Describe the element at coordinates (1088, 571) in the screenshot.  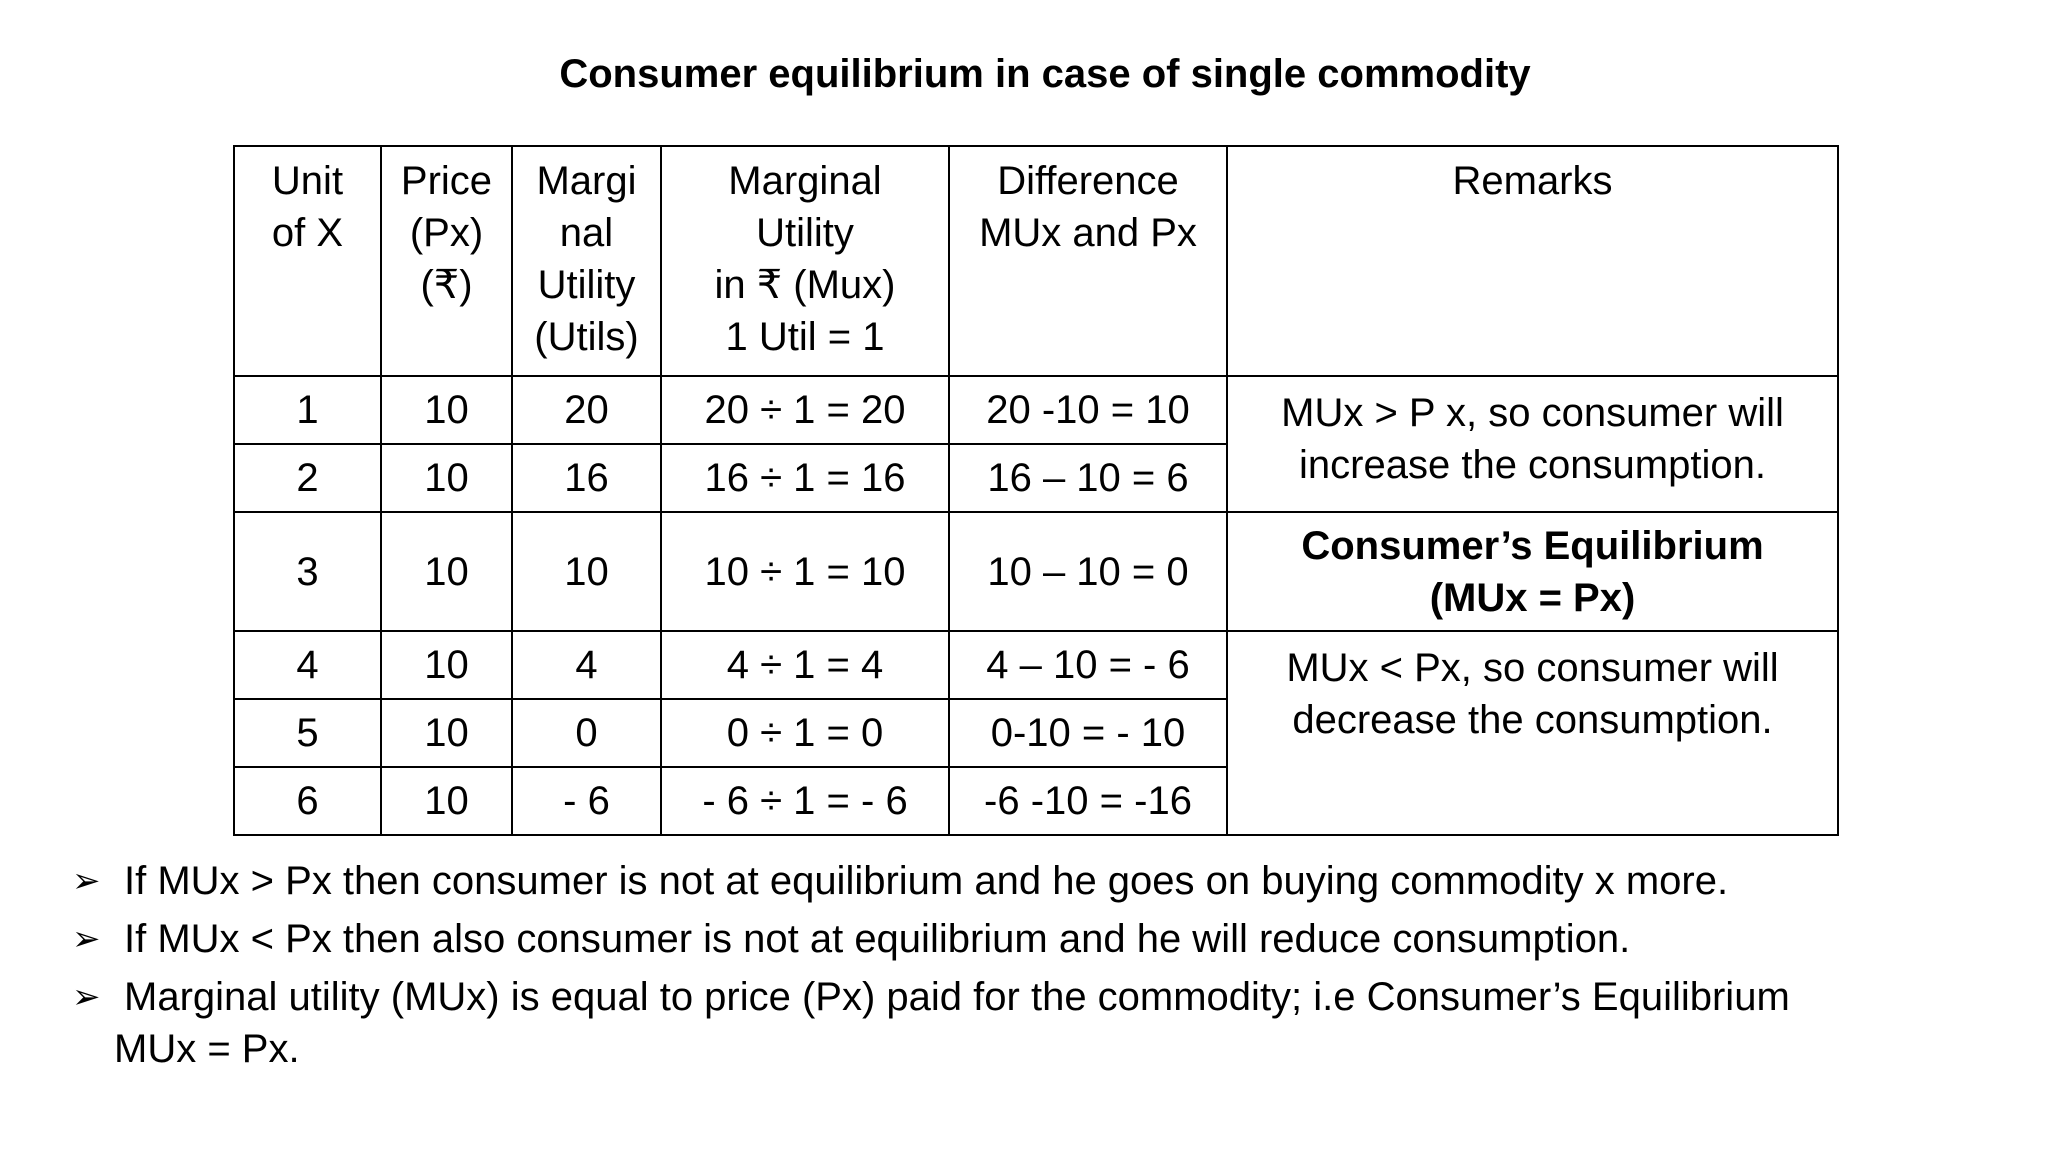
I see `table-cell-difference: 10 – 10 = 0` at that location.